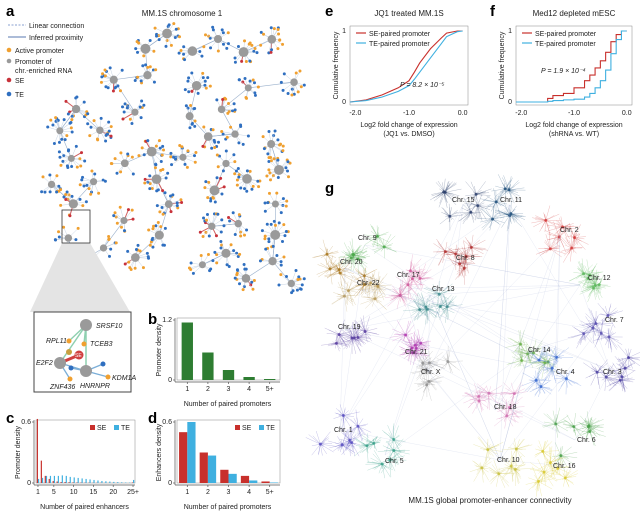 This screenshot has height=514, width=640. Describe the element at coordinates (627, 113) in the screenshot. I see `panel-f-x-tick: 0.0` at that location.